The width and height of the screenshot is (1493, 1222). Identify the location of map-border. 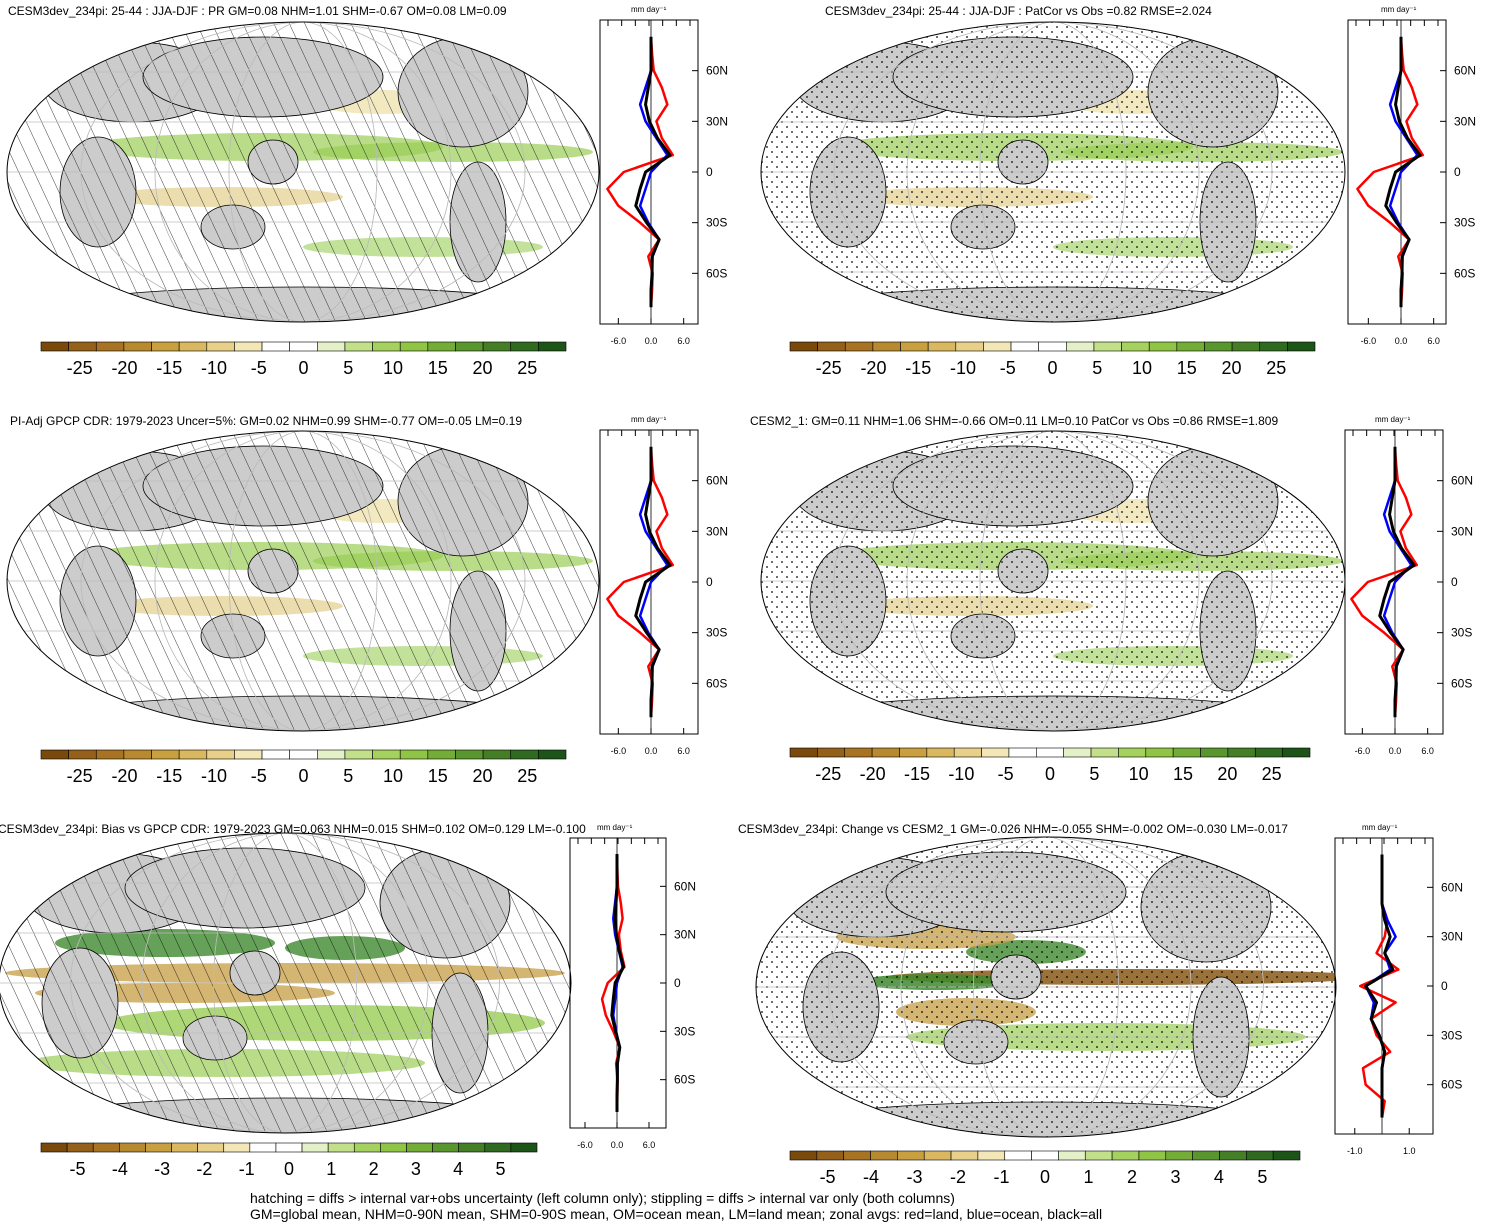
(303, 581).